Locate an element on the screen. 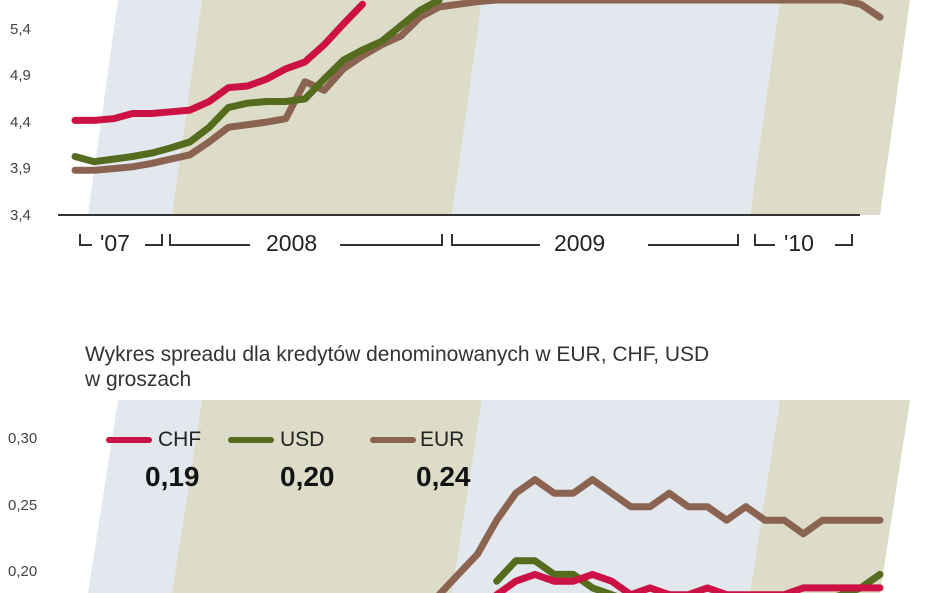 The image size is (948, 593). top-y-axis: 5,4 4,9 4,4 3,9 3,4 is located at coordinates (20, 122).